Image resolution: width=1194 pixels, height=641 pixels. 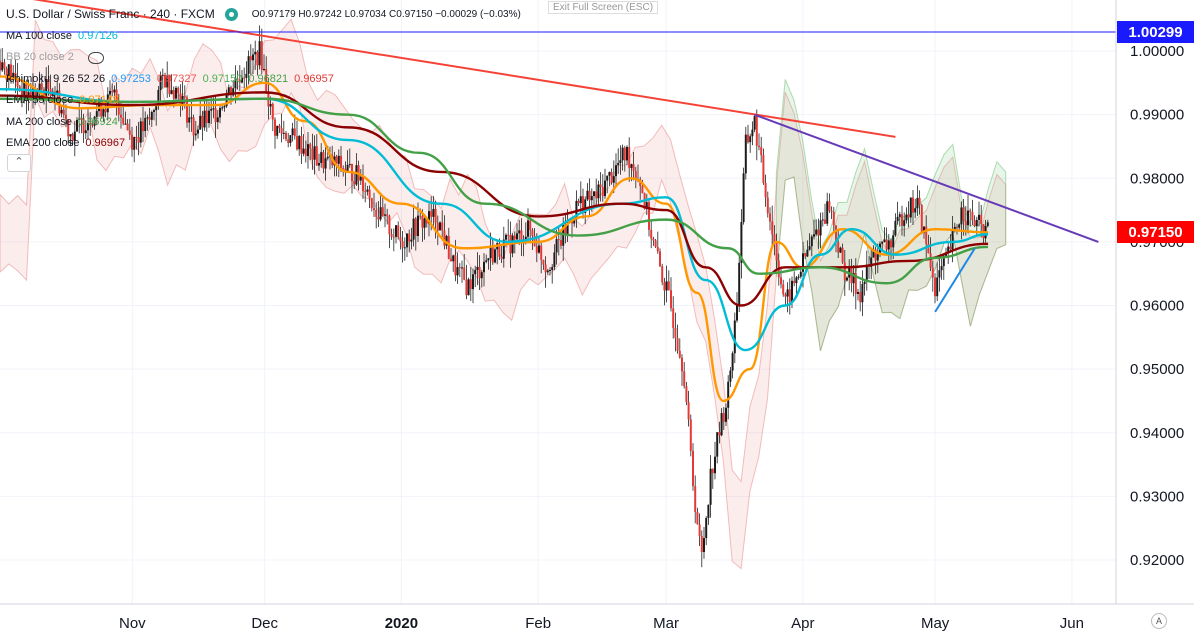 What do you see at coordinates (1157, 560) in the screenshot?
I see `price-tick-label: 0.92000` at bounding box center [1157, 560].